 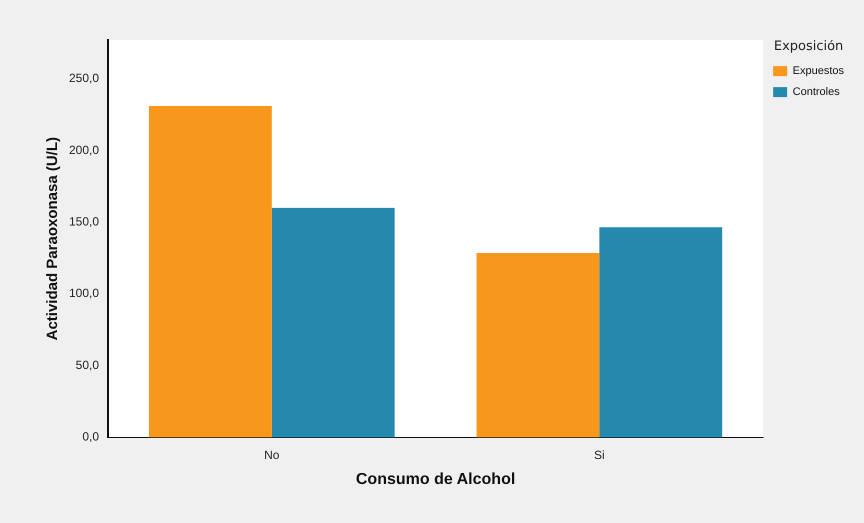 I want to click on x-tick-label: Si, so click(x=599, y=455).